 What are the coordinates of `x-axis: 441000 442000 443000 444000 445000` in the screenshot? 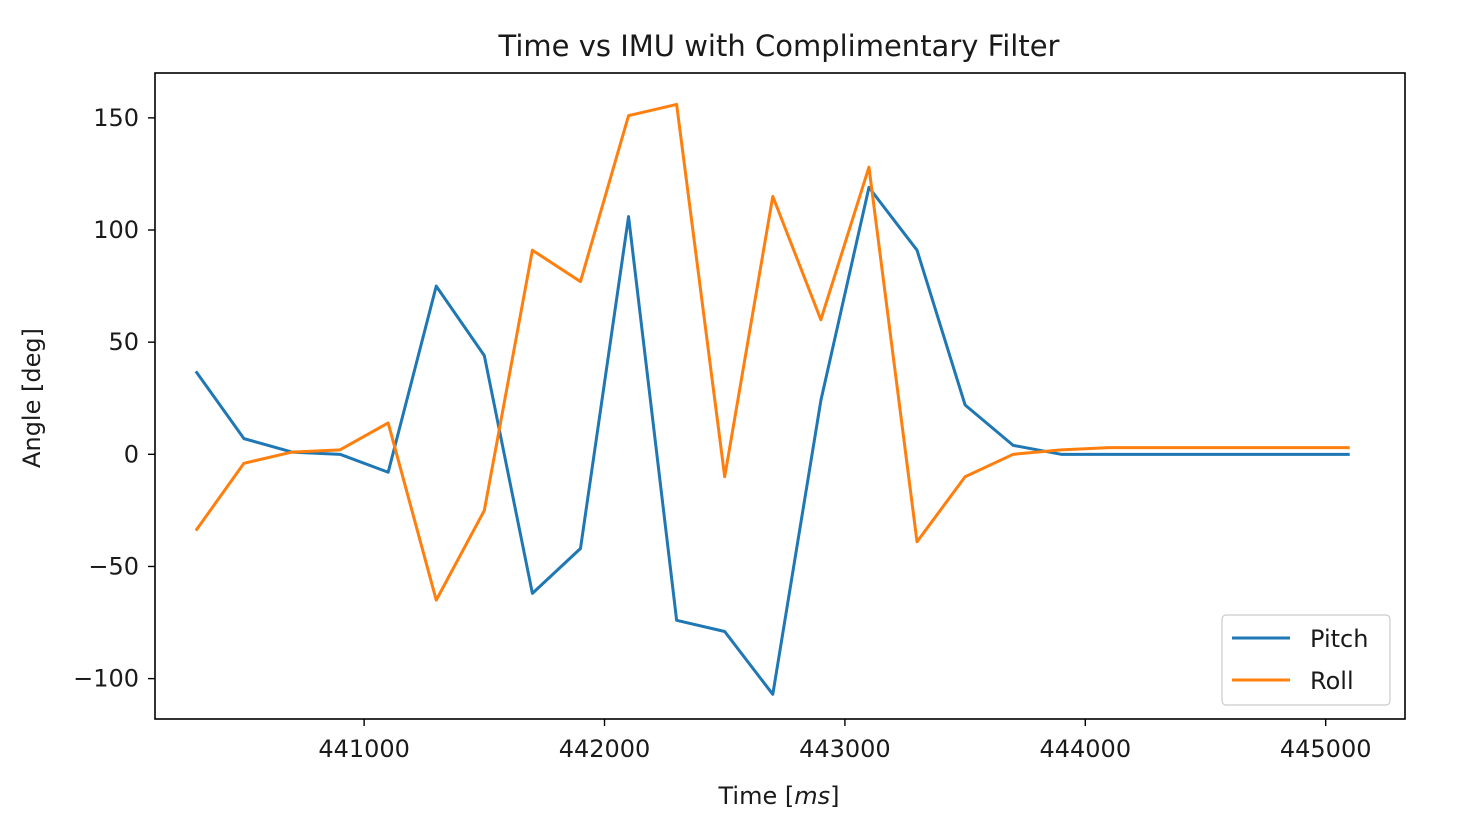 It's located at (844, 741).